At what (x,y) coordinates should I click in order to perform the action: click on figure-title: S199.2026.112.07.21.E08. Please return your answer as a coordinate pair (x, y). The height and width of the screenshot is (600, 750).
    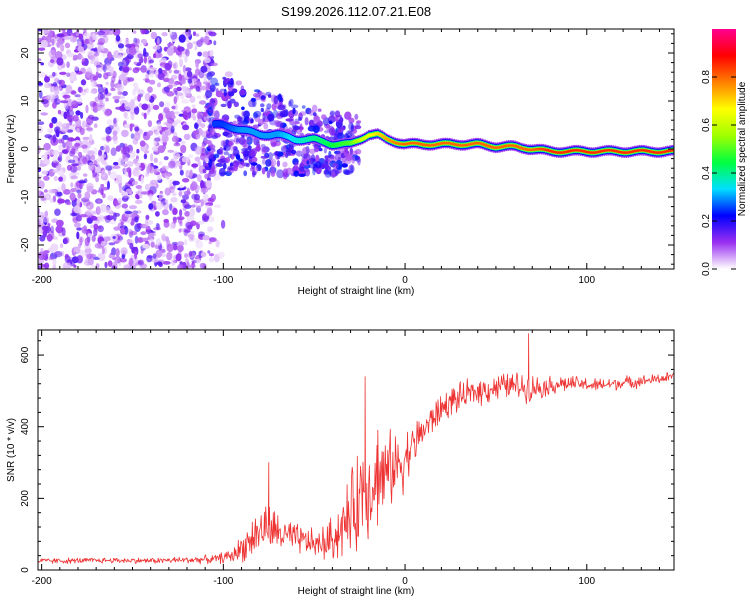
    Looking at the image, I should click on (356, 11).